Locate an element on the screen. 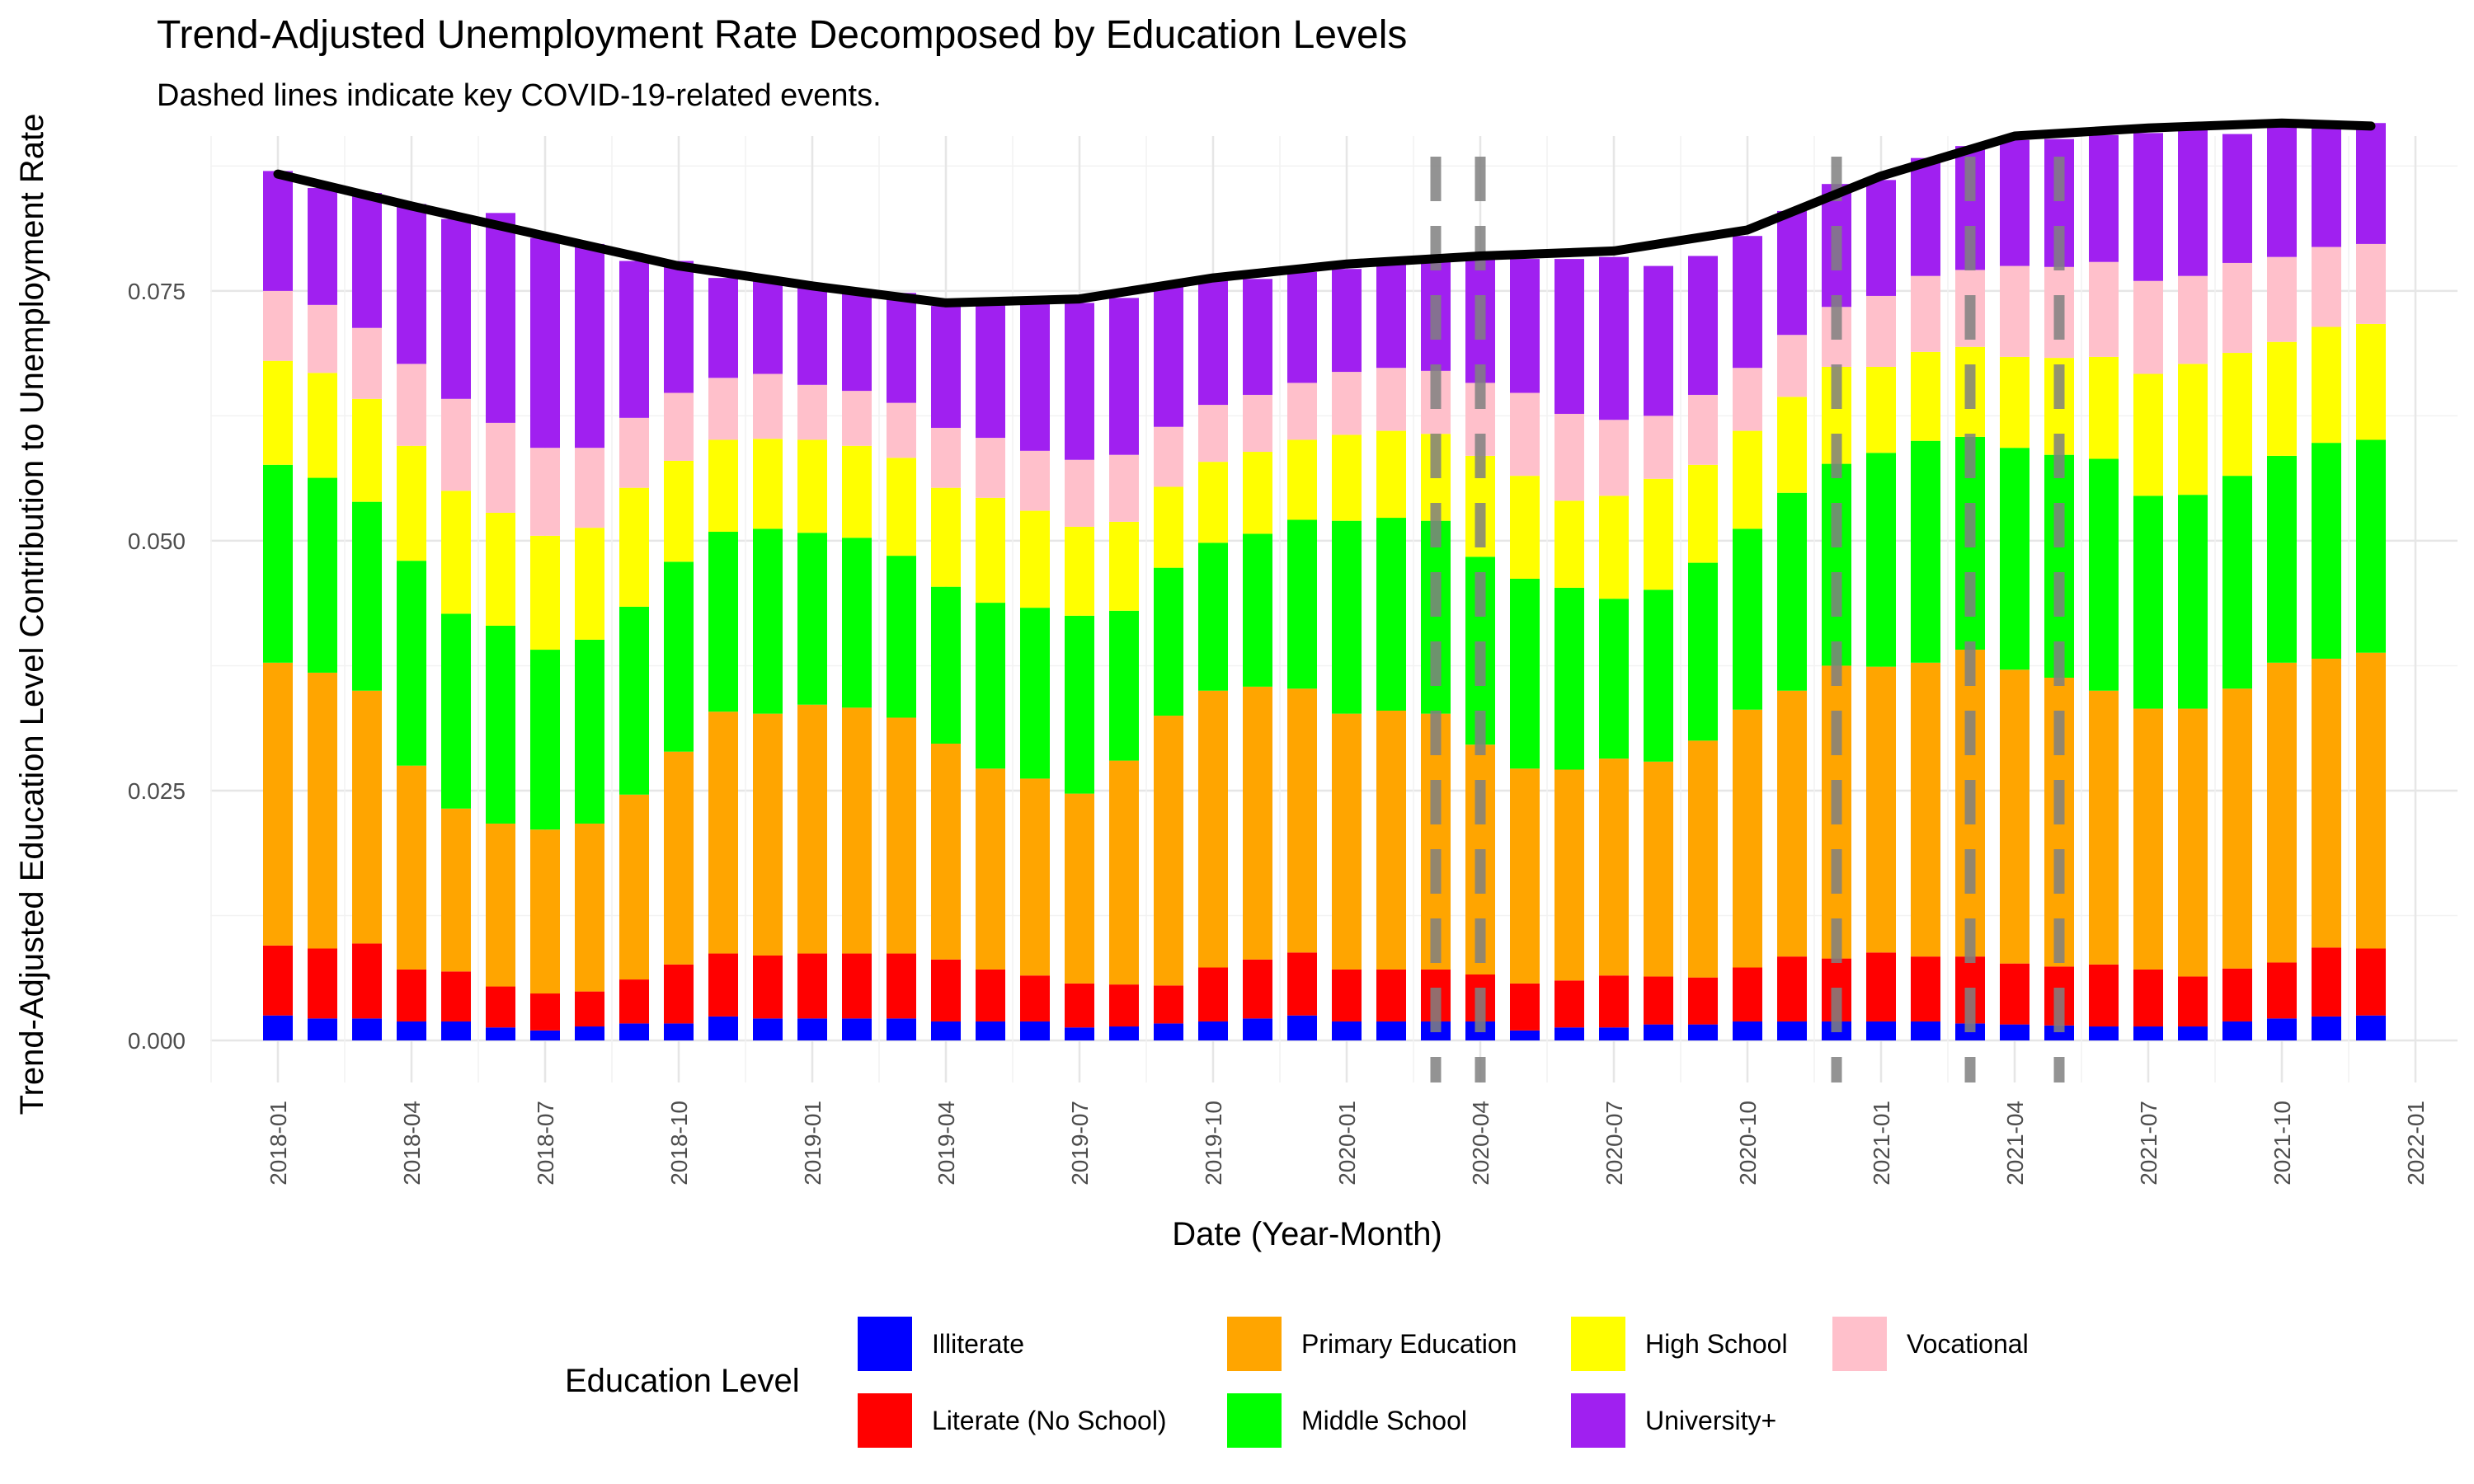  x-tick-label: 2021-07 is located at coordinates (2148, 1143).